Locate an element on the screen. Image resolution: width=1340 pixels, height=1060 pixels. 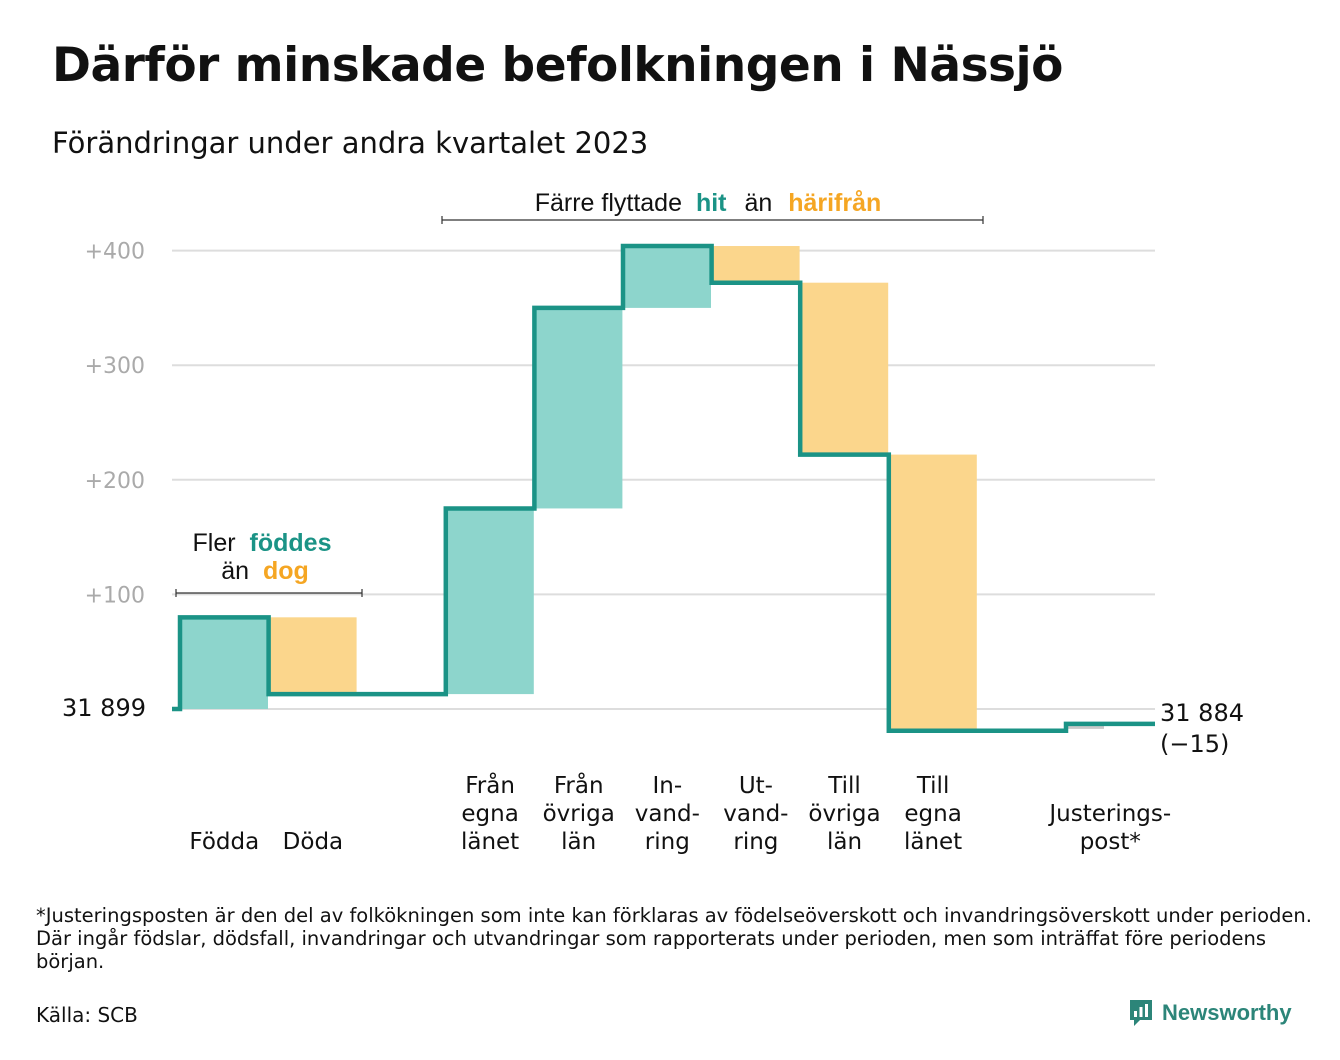
y-tick-label: +200 is located at coordinates (115, 481).